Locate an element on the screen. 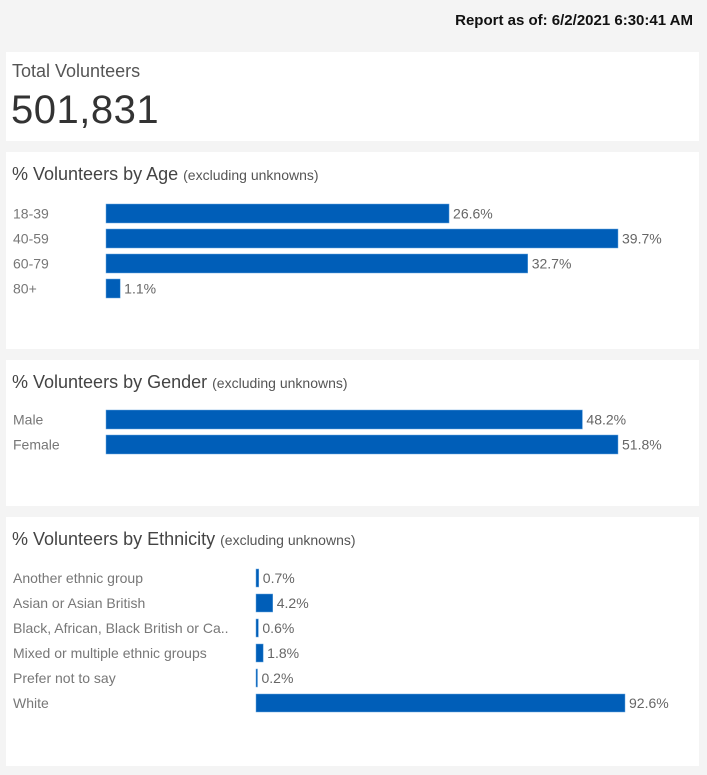  age-category-label: 40-59 is located at coordinates (31, 239).